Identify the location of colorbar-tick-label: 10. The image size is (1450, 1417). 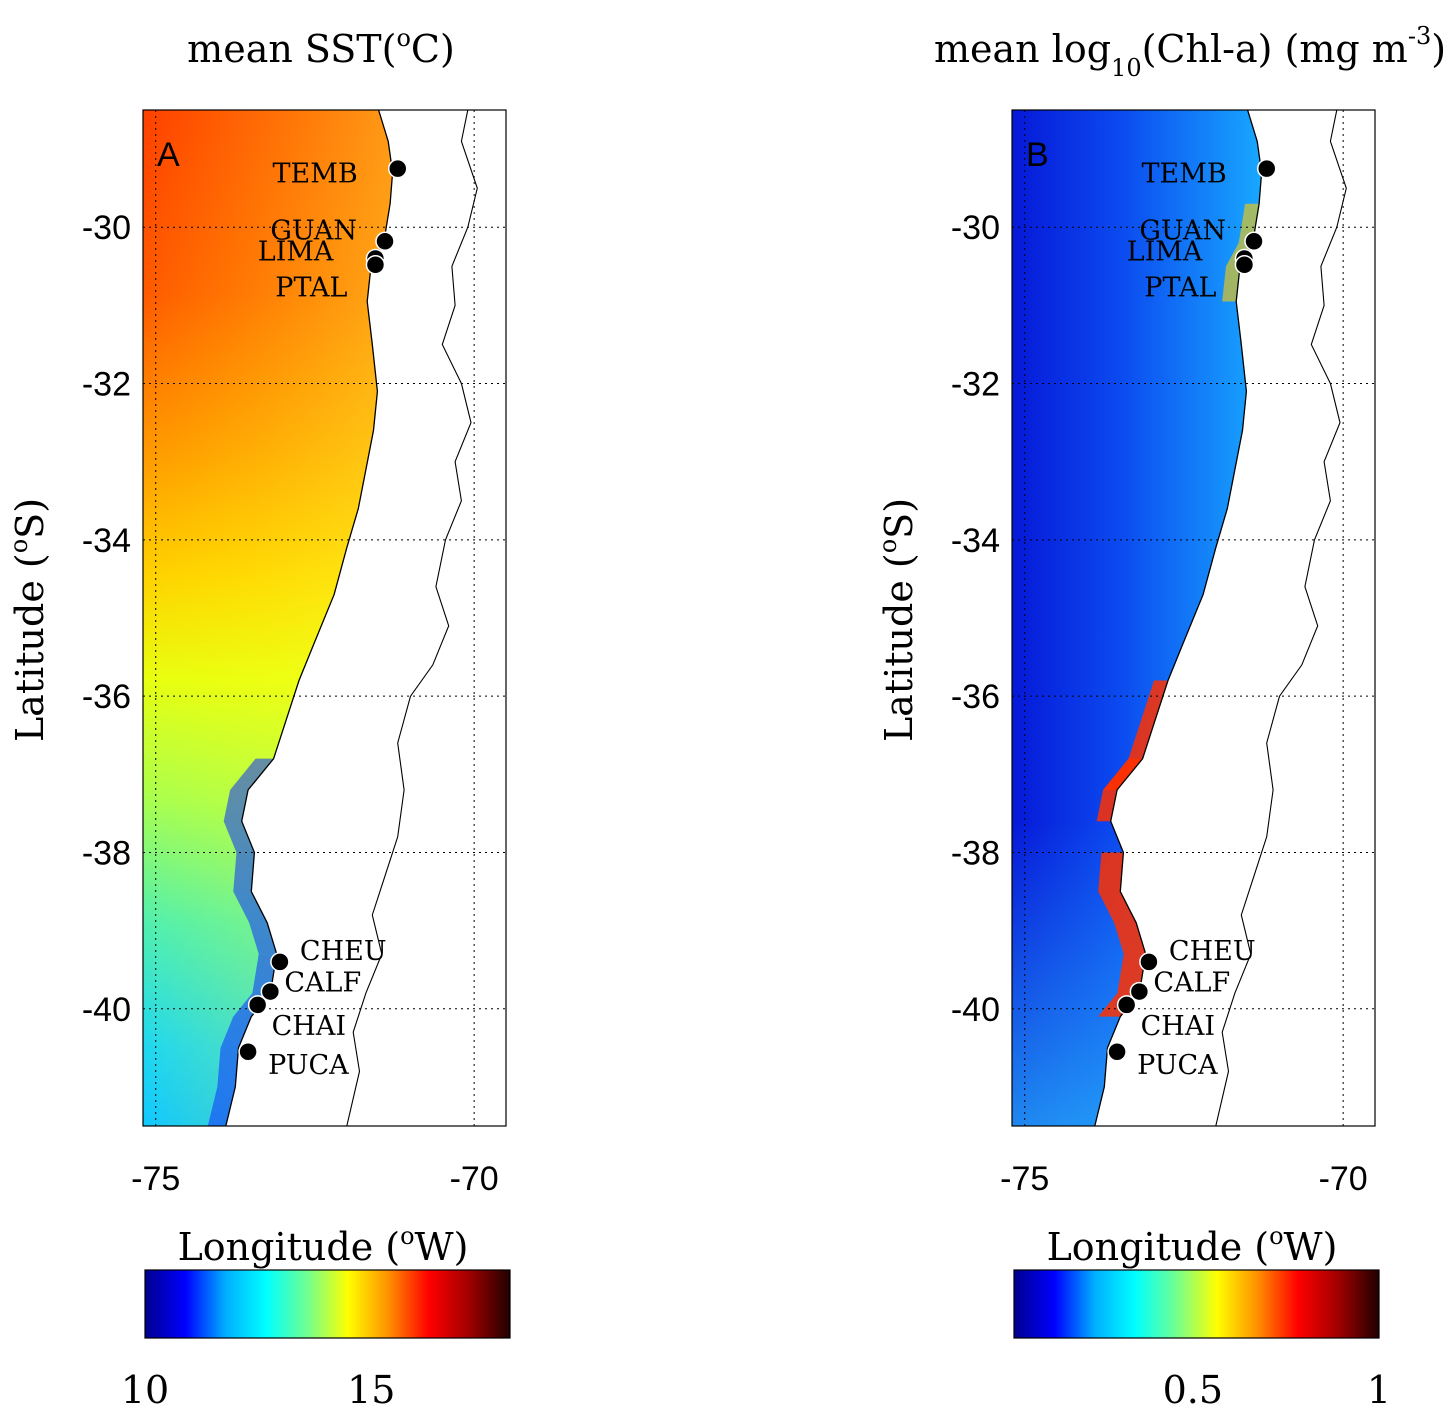
(145, 1390).